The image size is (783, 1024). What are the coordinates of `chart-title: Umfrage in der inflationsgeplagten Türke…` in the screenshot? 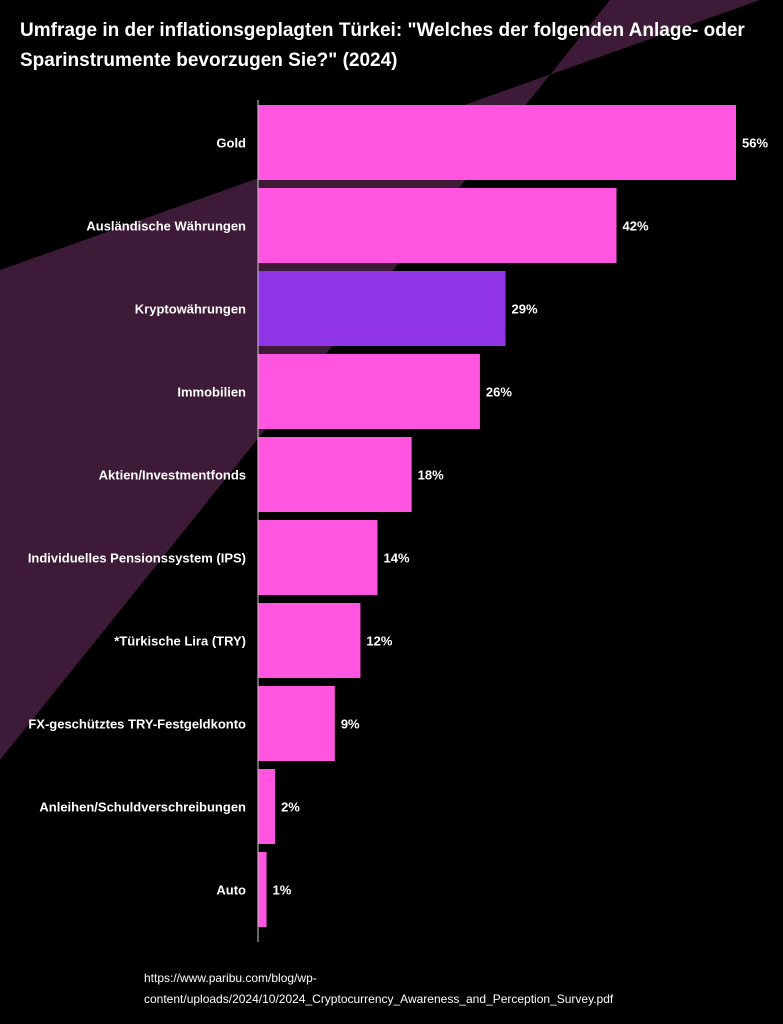 It's located at (382, 45).